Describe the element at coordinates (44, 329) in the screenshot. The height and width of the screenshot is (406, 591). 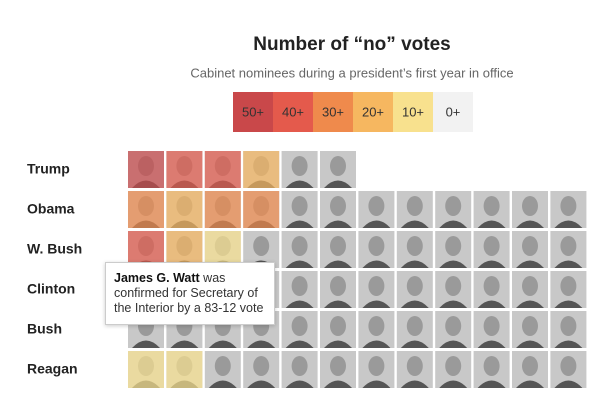
I see `row-label: Bush` at that location.